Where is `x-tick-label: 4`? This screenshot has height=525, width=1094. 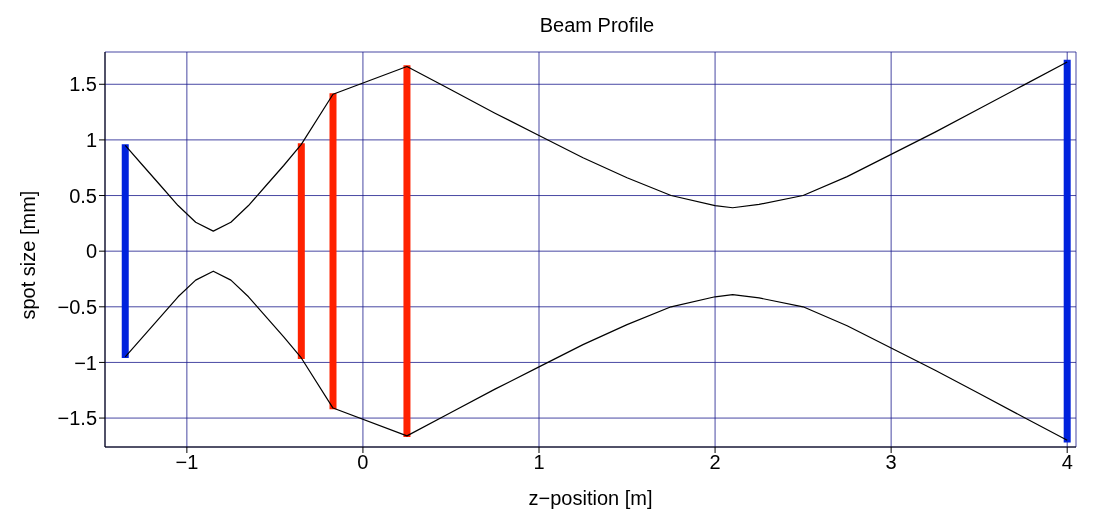
x-tick-label: 4 is located at coordinates (1067, 462).